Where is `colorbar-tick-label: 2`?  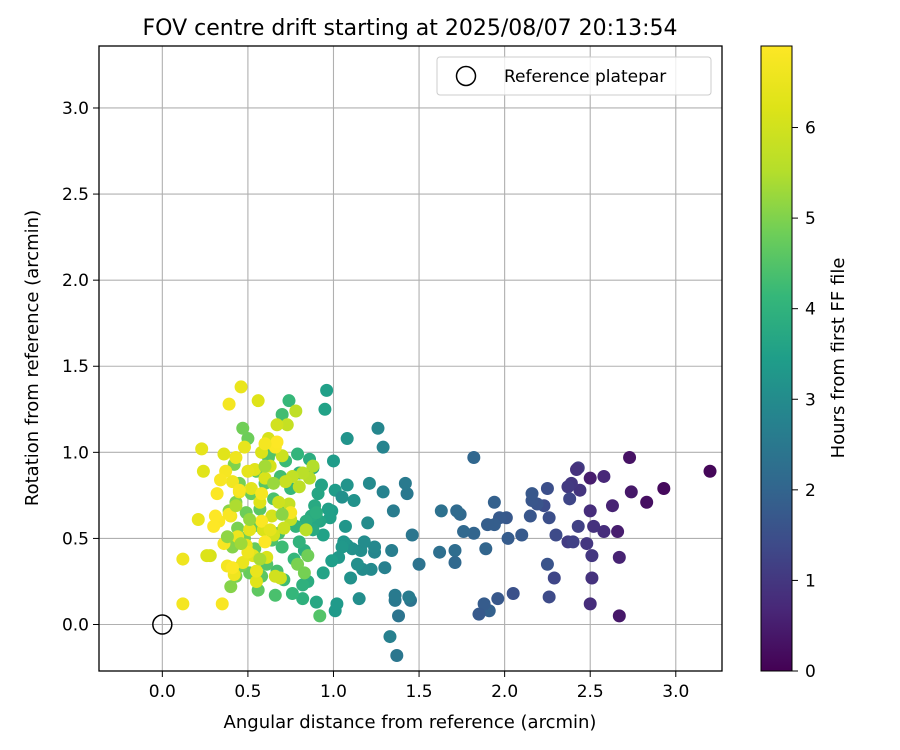
colorbar-tick-label: 2 is located at coordinates (810, 491).